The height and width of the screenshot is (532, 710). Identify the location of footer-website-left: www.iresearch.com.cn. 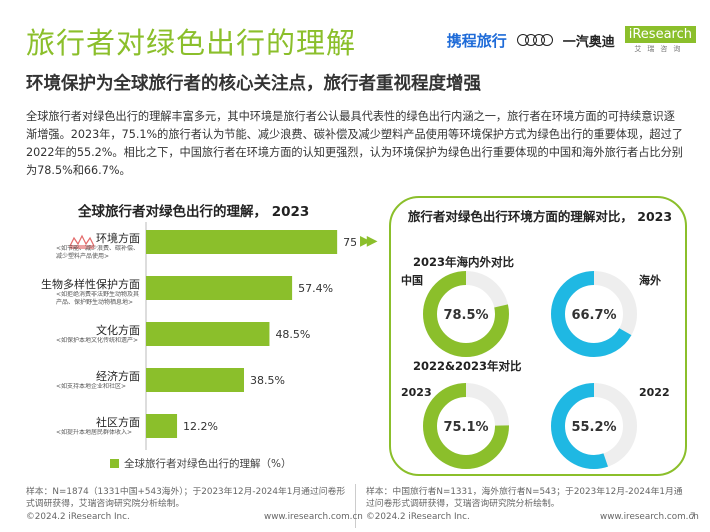
(313, 517).